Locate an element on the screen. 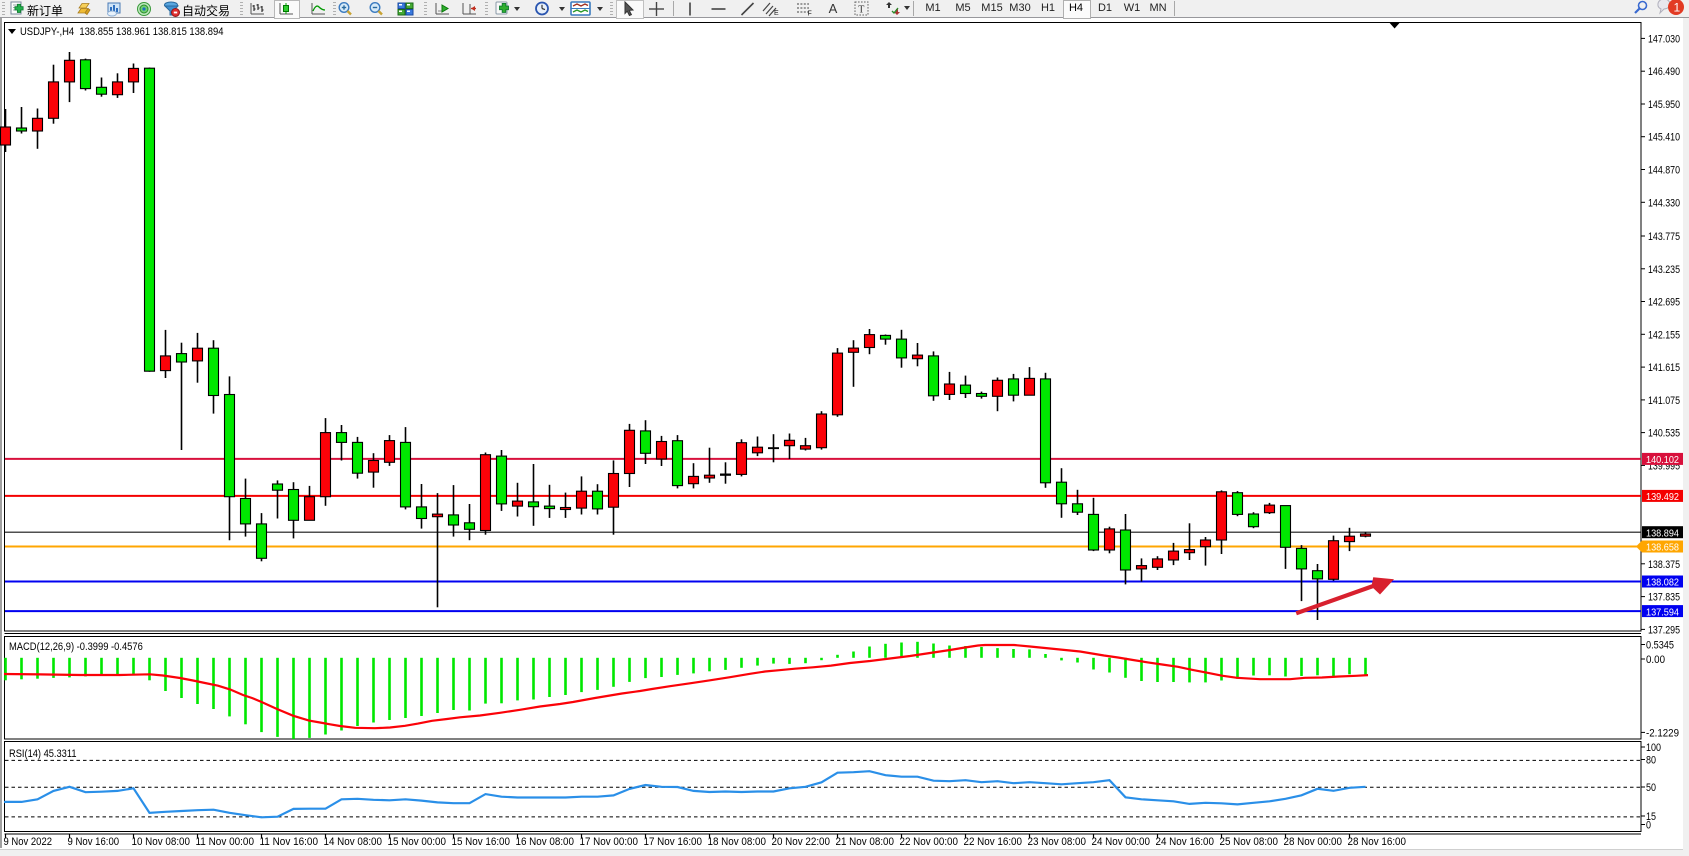  svg-text: 10 Nov 08:00 is located at coordinates (161, 842).